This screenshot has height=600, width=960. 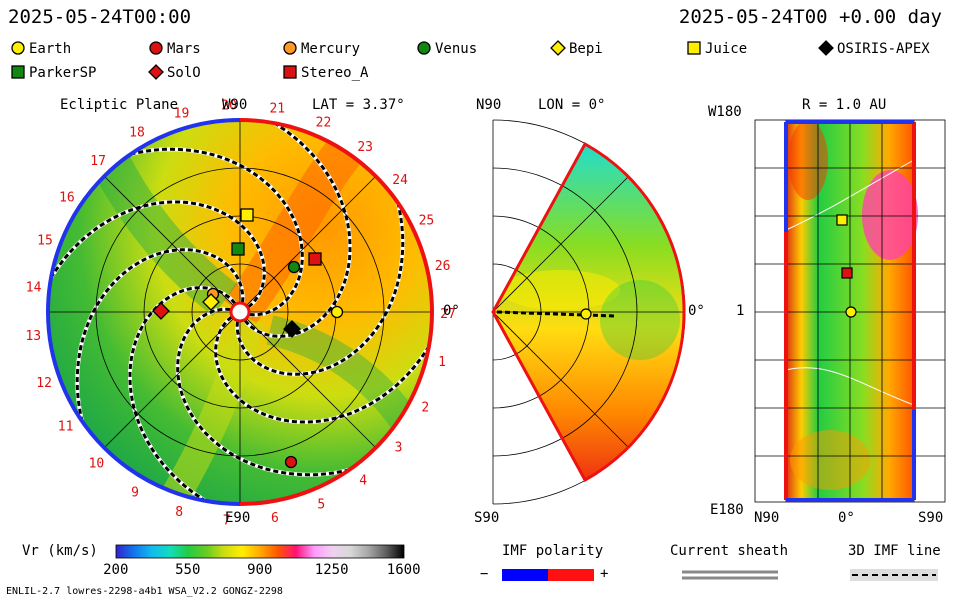 What do you see at coordinates (571, 575) in the screenshot?
I see `imf-positive-bar` at bounding box center [571, 575].